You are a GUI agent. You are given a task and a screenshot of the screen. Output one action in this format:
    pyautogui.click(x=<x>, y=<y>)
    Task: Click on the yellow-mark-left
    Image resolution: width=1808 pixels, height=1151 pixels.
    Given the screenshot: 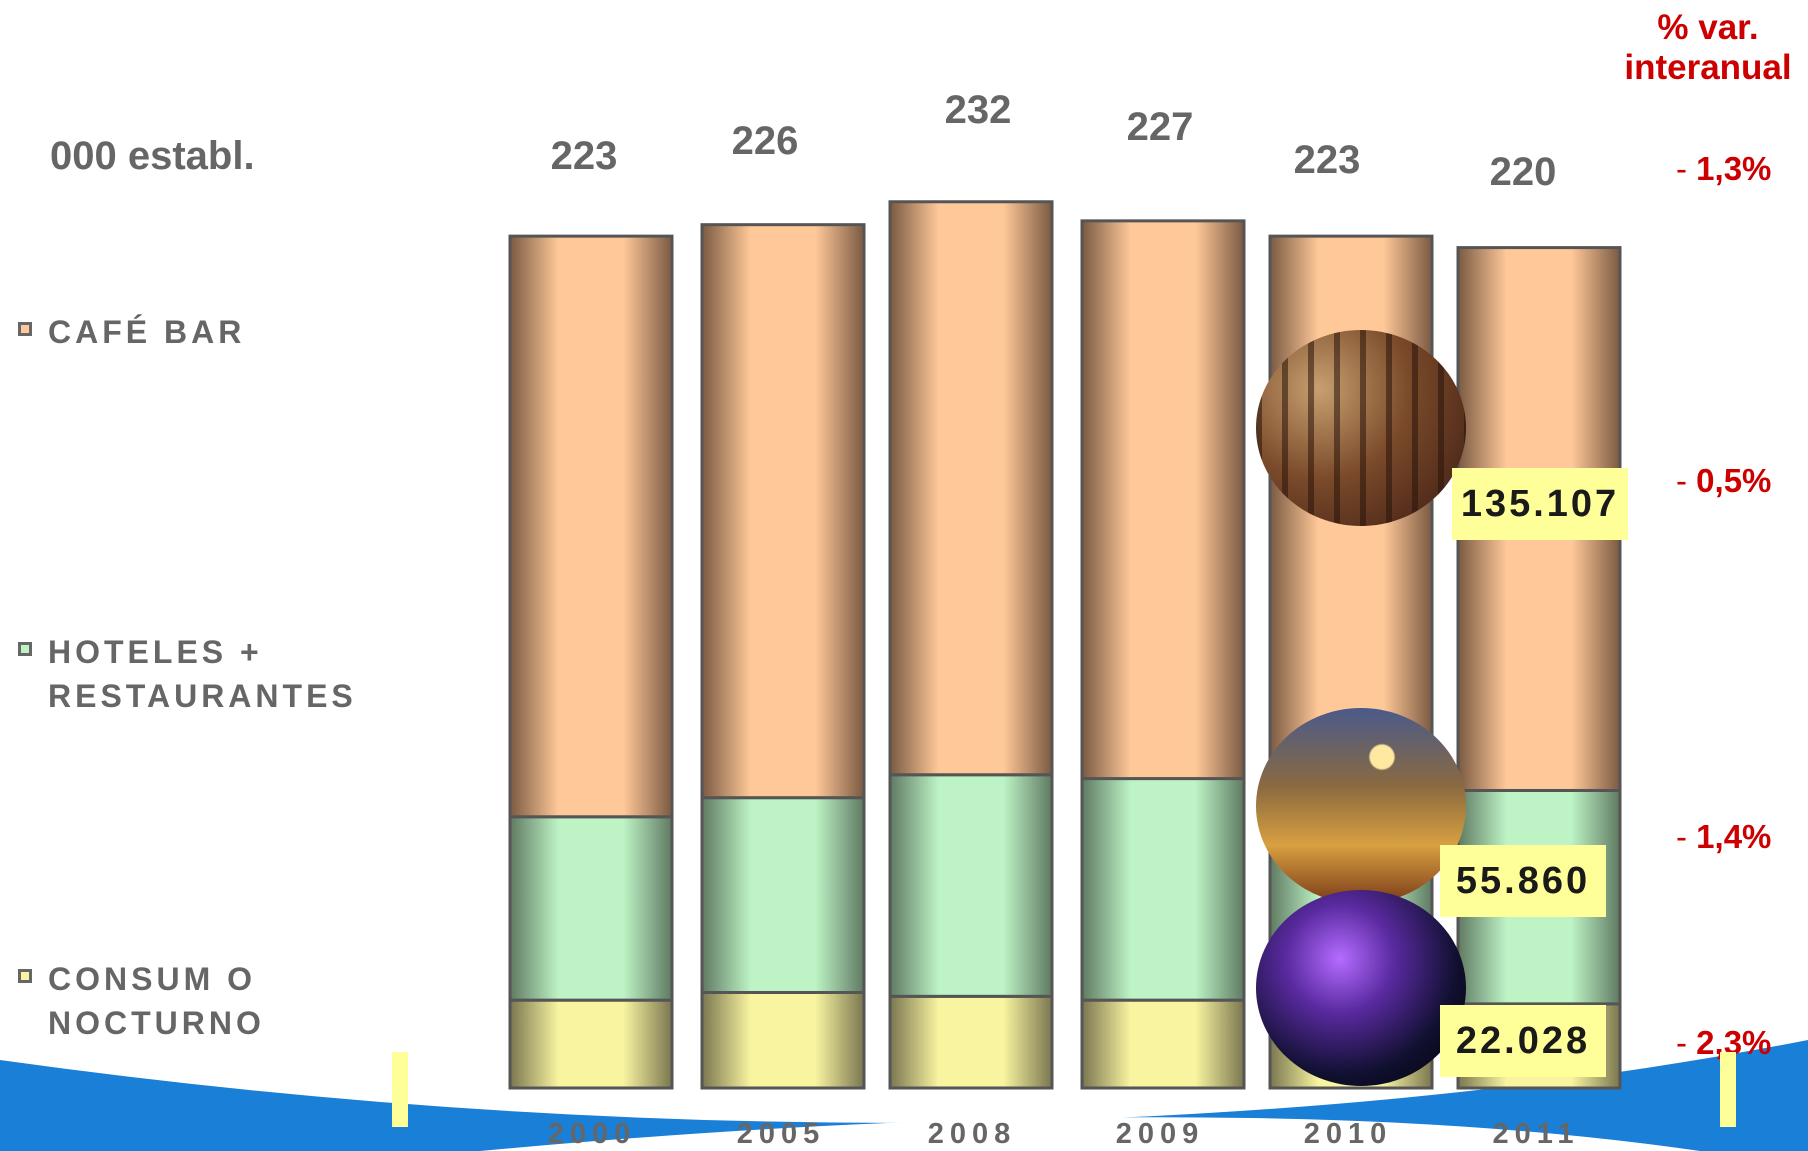 What is the action you would take?
    pyautogui.click(x=400, y=1089)
    